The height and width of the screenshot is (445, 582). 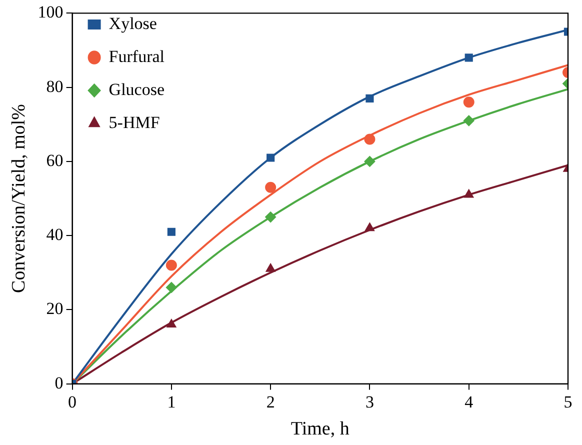 What do you see at coordinates (136, 56) in the screenshot?
I see `legend-label: Furfural` at bounding box center [136, 56].